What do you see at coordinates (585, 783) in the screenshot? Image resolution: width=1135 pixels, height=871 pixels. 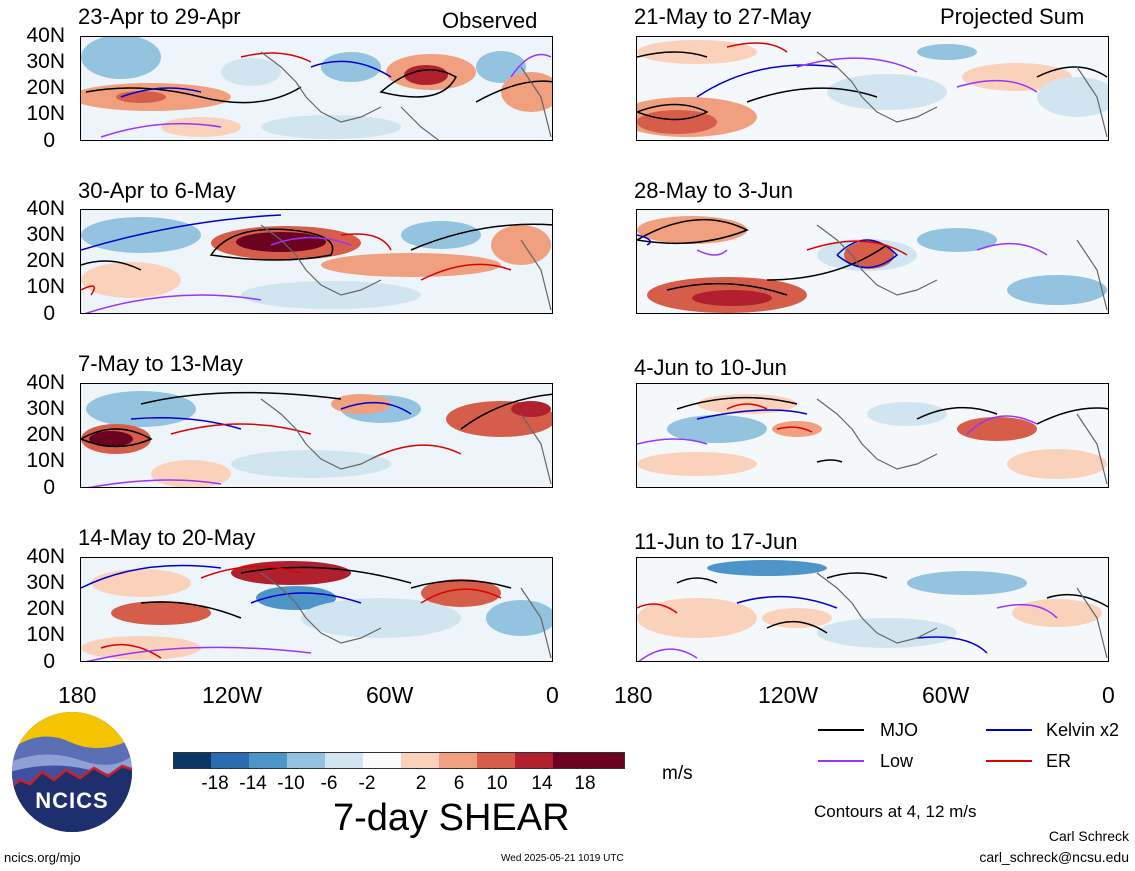 I see `colorbar-tick: 18` at bounding box center [585, 783].